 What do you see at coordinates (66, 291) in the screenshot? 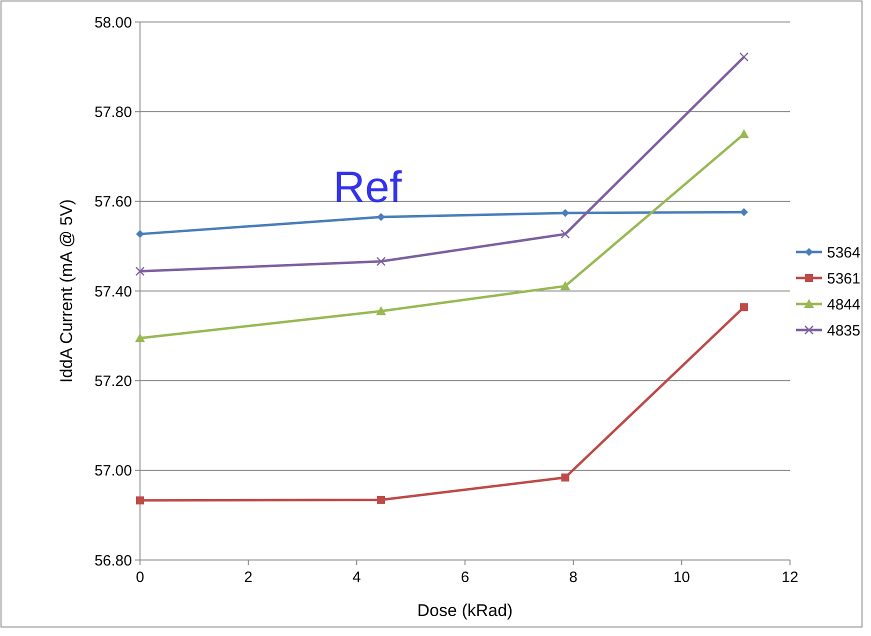
I see `y-axis-title: IddA Current (mA @ 5V)` at bounding box center [66, 291].